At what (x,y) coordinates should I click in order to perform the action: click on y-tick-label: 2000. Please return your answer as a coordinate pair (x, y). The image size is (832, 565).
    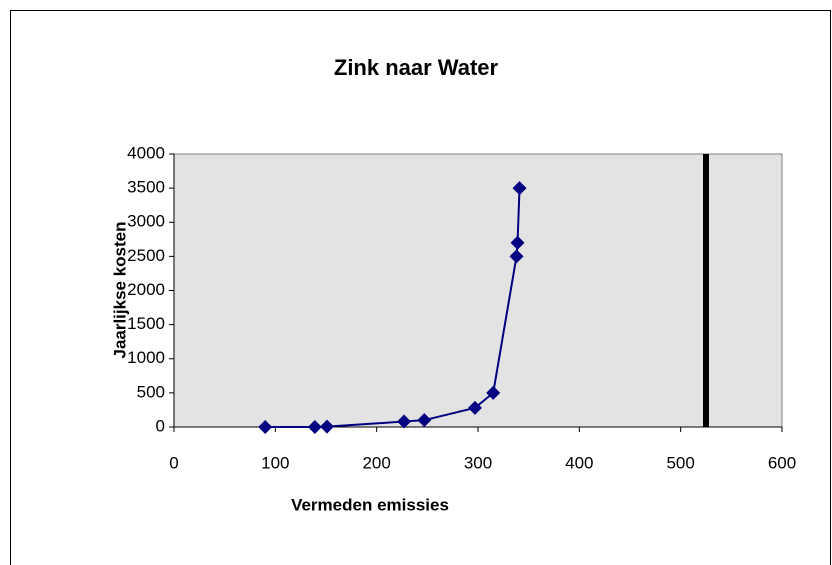
    Looking at the image, I should click on (146, 289).